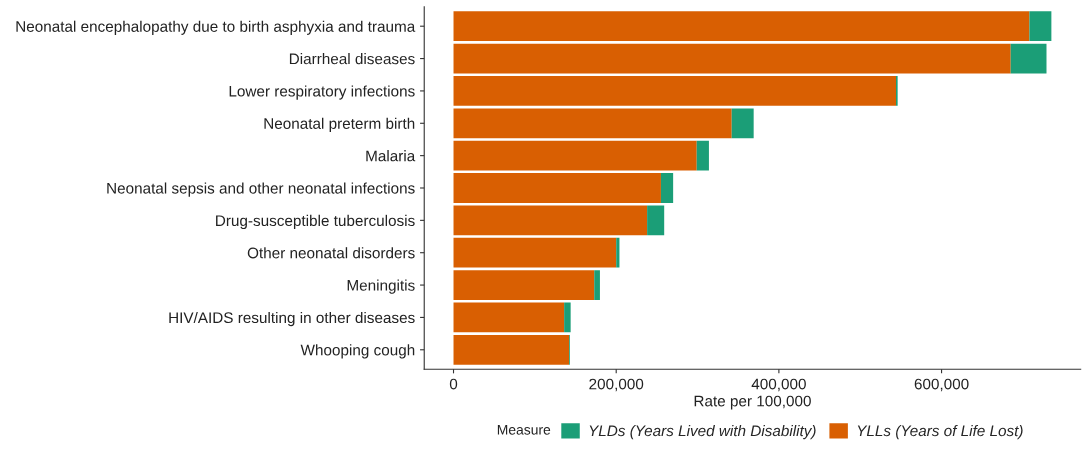 This screenshot has width=1085, height=453. I want to click on x-tick-label: 0, so click(453, 384).